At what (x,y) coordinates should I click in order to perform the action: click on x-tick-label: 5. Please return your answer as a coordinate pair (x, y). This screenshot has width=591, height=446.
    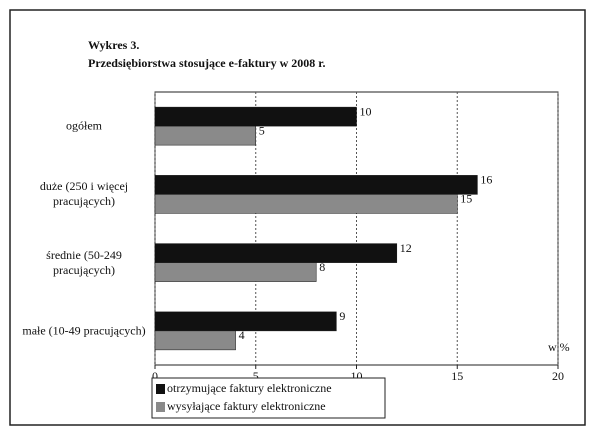
    Looking at the image, I should click on (256, 376).